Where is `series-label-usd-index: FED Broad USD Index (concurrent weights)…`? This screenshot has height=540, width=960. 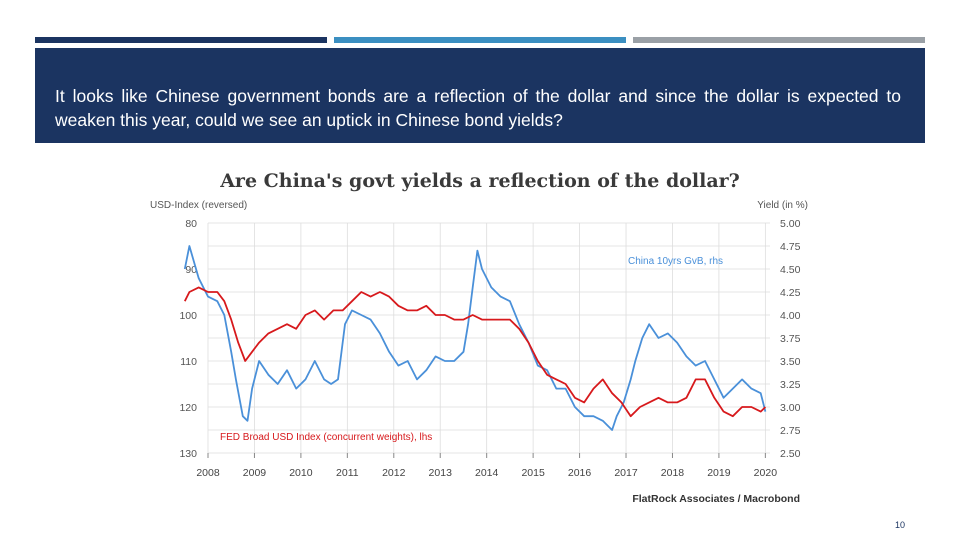
series-label-usd-index: FED Broad USD Index (concurrent weights)… is located at coordinates (326, 437).